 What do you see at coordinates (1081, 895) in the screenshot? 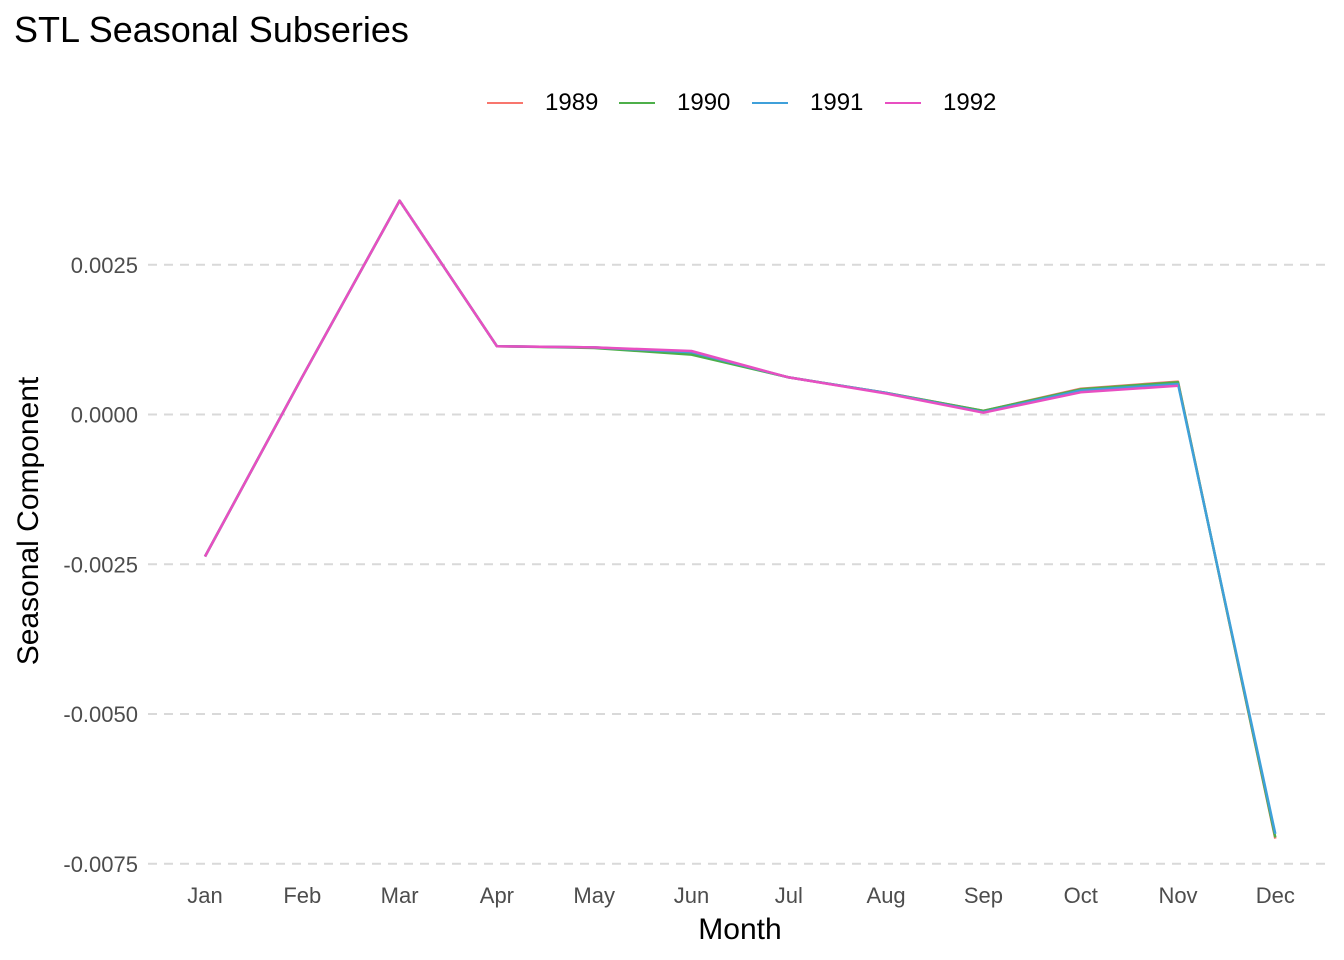
I see `x-tick-label: Oct` at bounding box center [1081, 895].